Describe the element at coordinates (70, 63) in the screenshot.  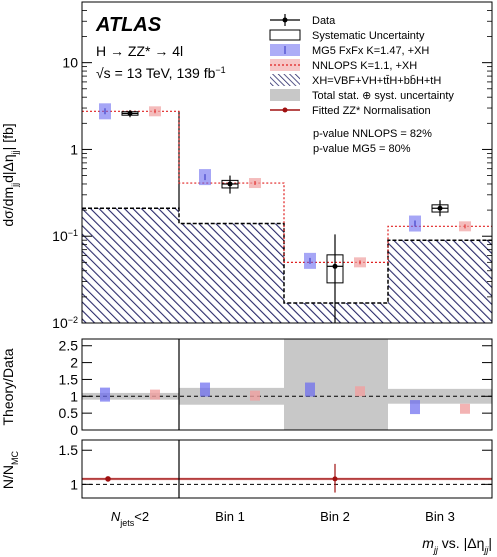
I see `y-tick-label: 10` at that location.